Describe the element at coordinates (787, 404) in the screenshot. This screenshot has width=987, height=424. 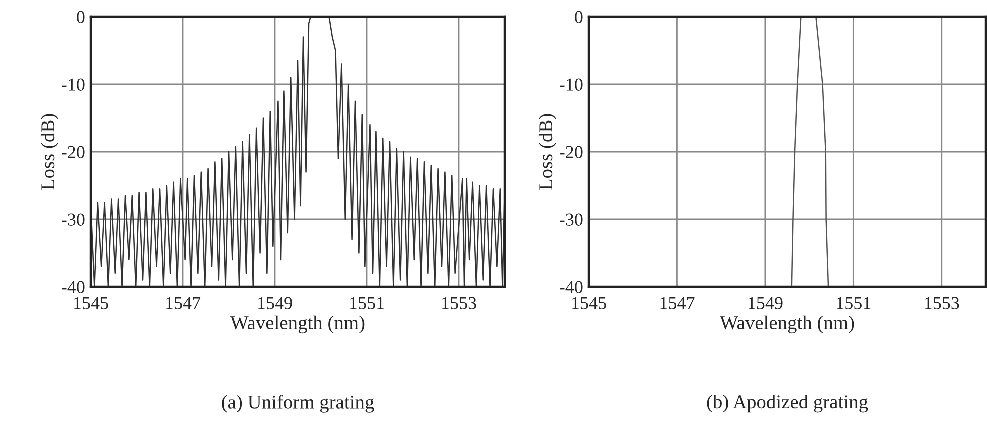
I see `text: (b) Apodized grating` at that location.